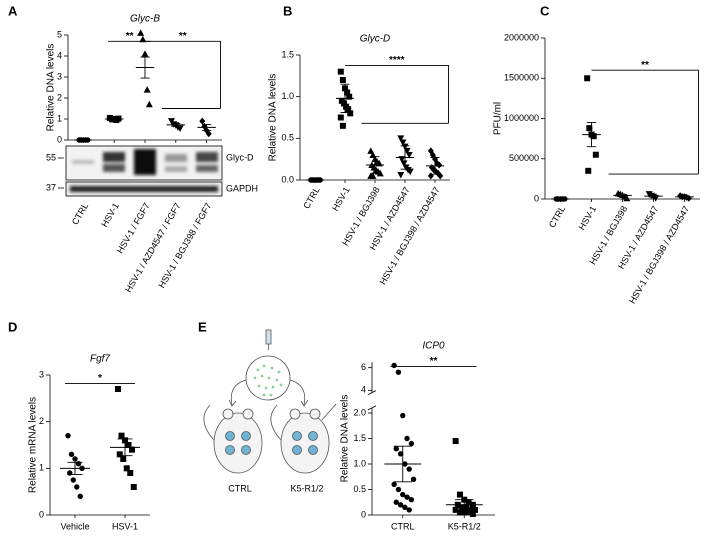 The width and height of the screenshot is (708, 553). What do you see at coordinates (41, 374) in the screenshot?
I see `y-tick-label: 3` at bounding box center [41, 374].